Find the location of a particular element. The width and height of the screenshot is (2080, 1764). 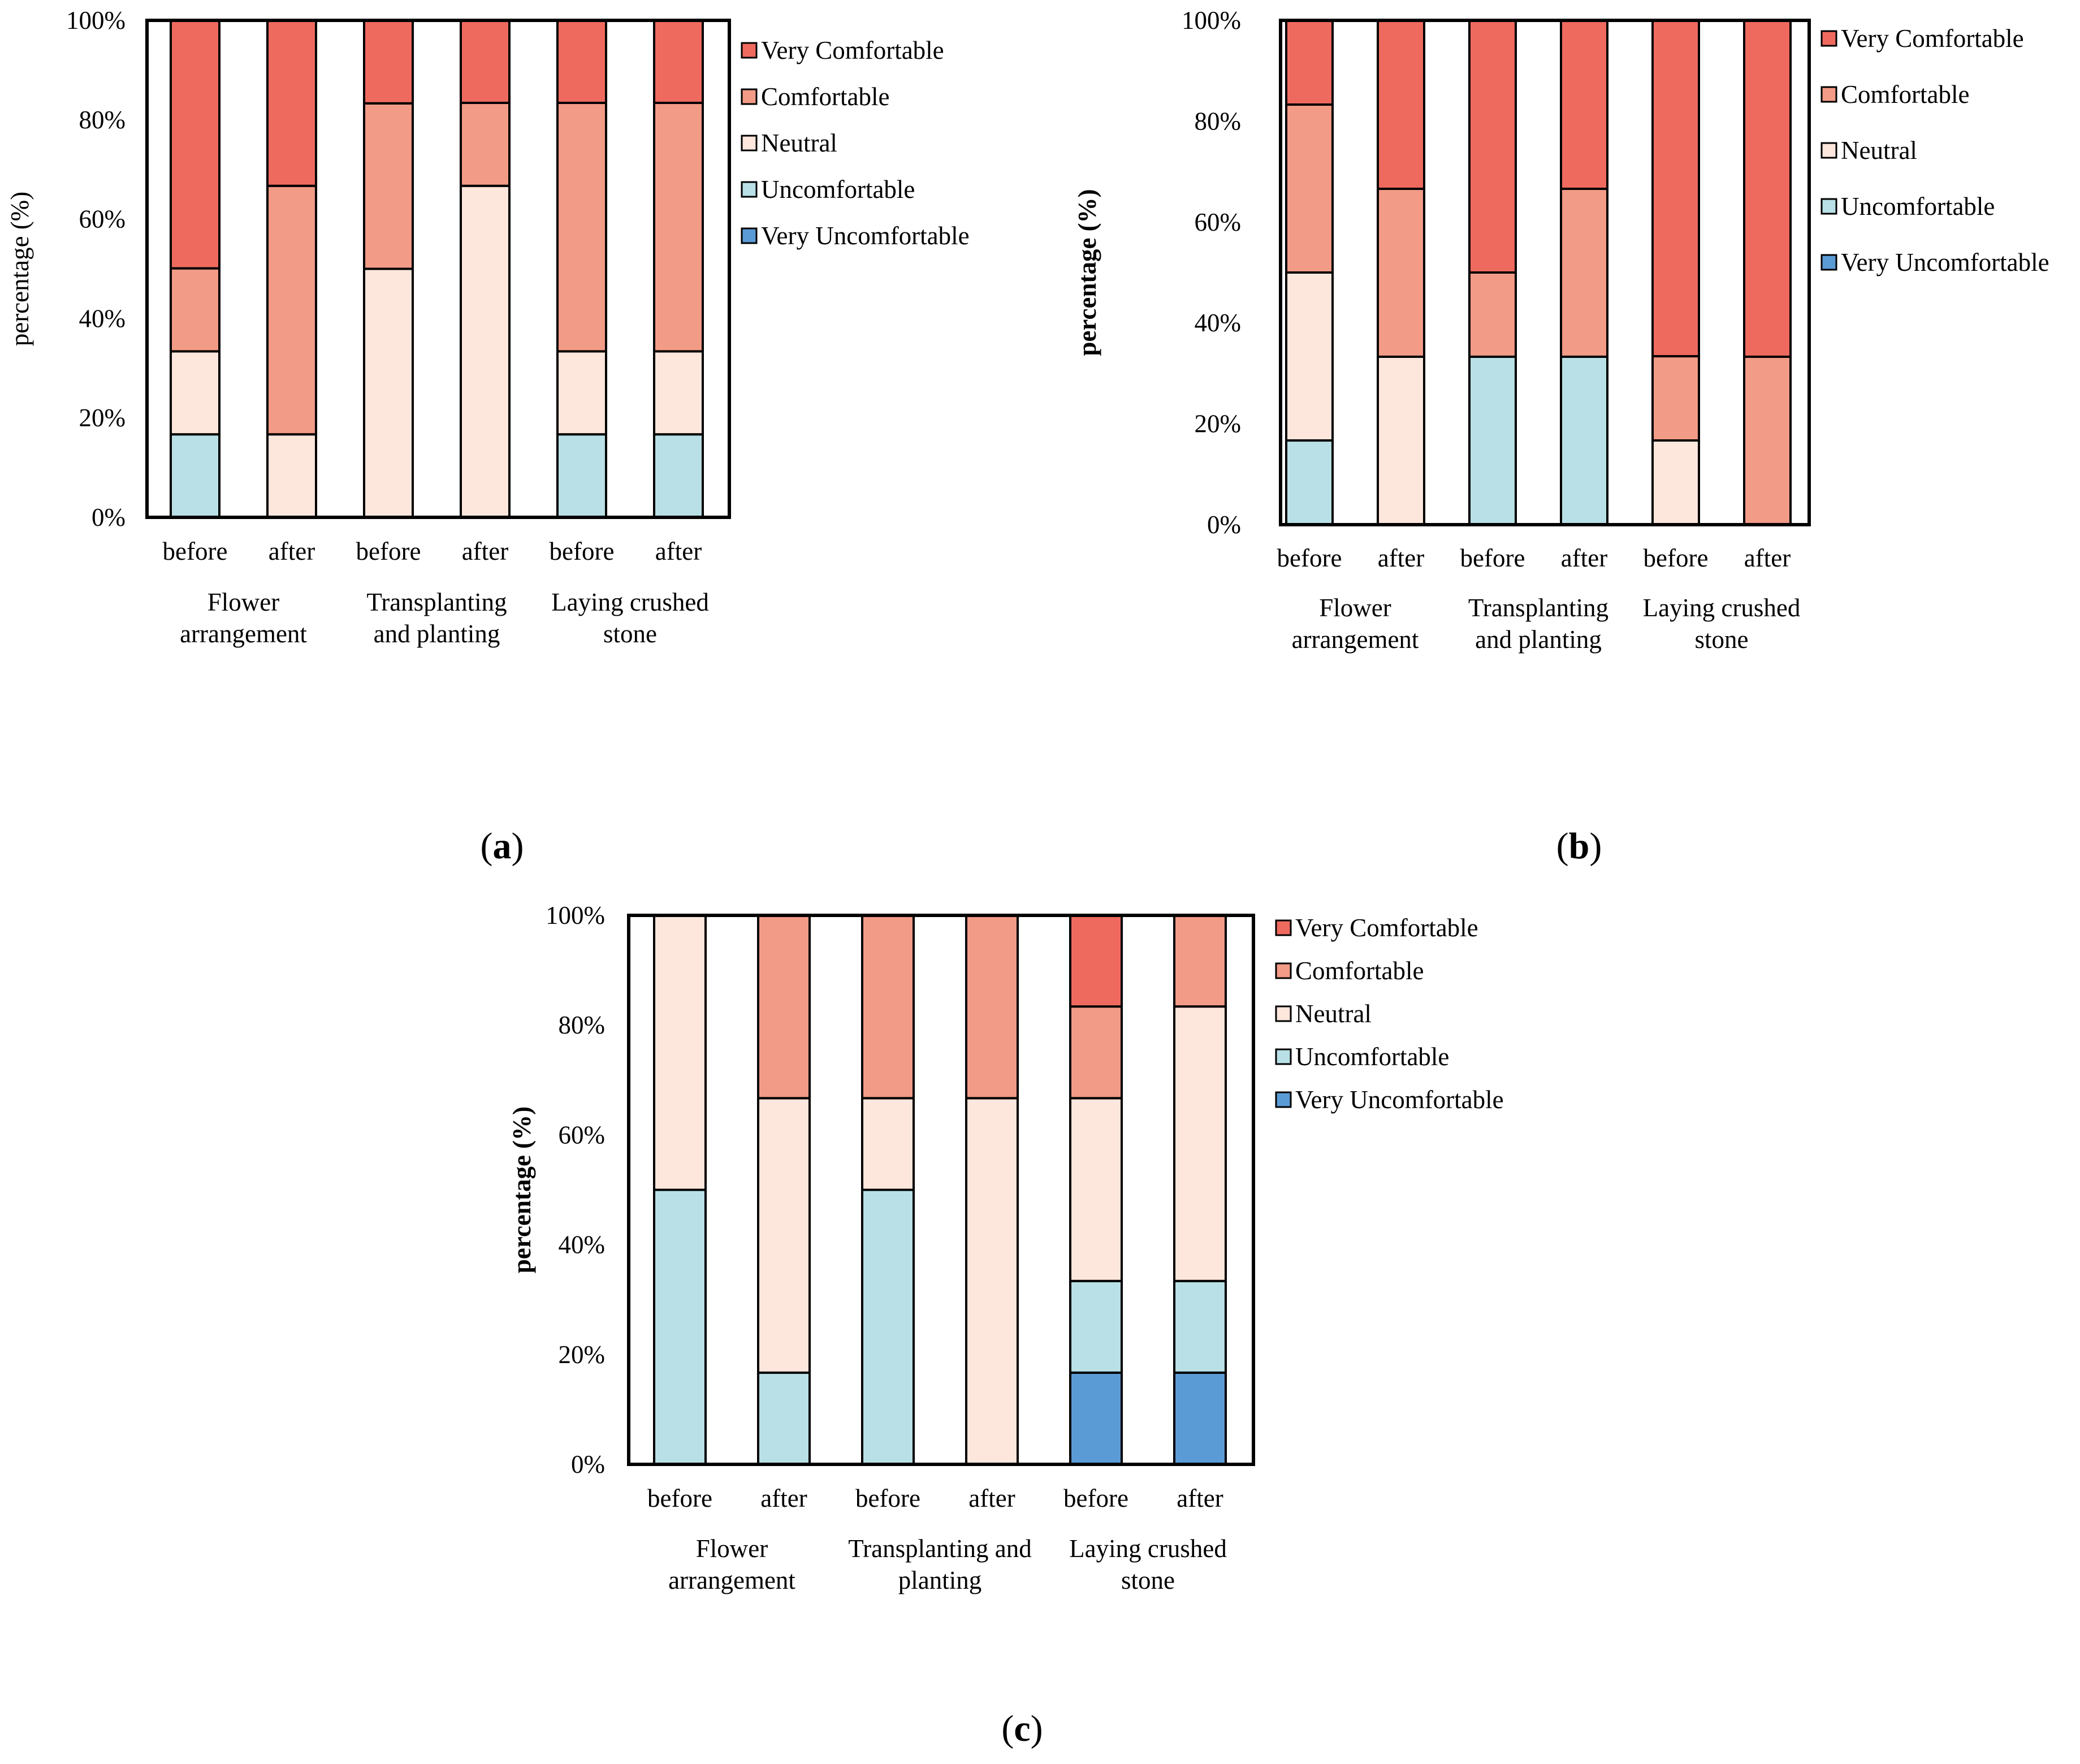

bar-a-1-uncomfortable is located at coordinates (195, 475).